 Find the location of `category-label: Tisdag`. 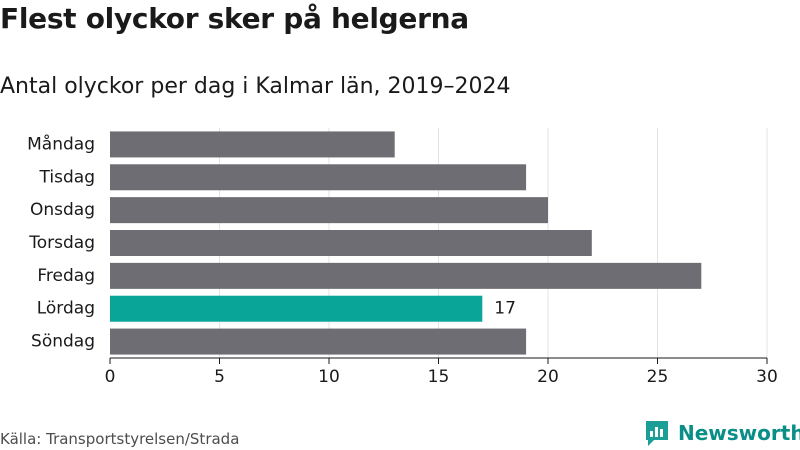

category-label: Tisdag is located at coordinates (67, 177).